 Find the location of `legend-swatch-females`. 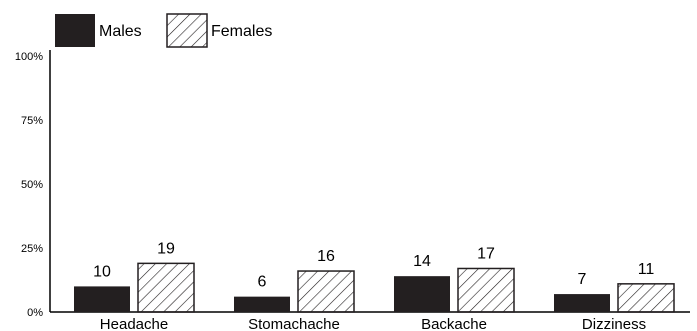

legend-swatch-females is located at coordinates (187, 30).